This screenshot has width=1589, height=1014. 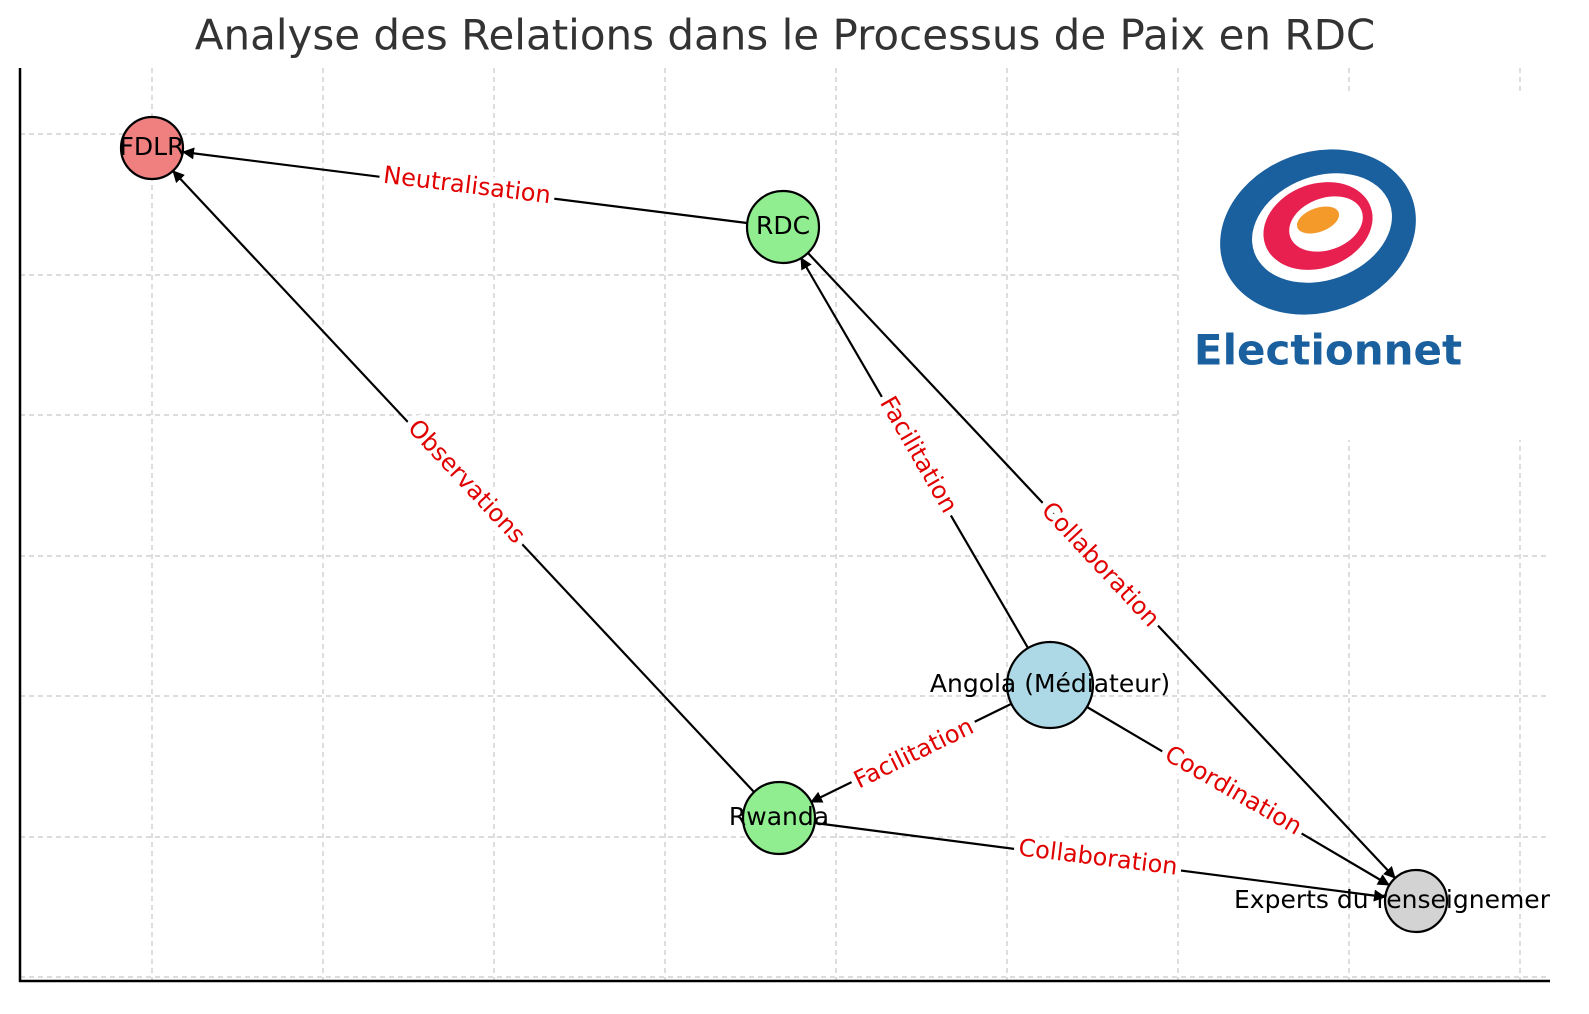 I want to click on node-label: RDC, so click(x=783, y=225).